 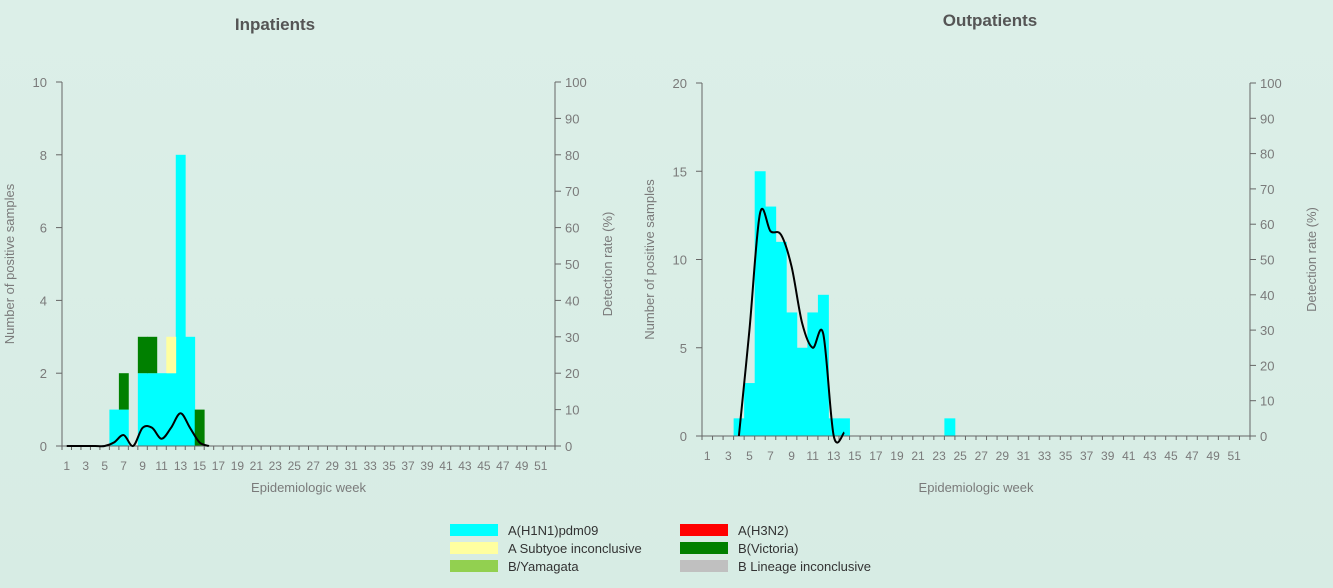 What do you see at coordinates (43, 446) in the screenshot?
I see `y-left-tick-label: 0` at bounding box center [43, 446].